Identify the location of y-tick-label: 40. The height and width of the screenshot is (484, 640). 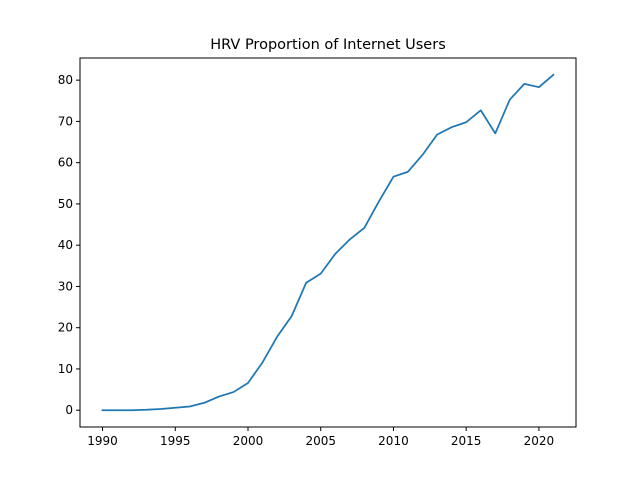
(65, 245).